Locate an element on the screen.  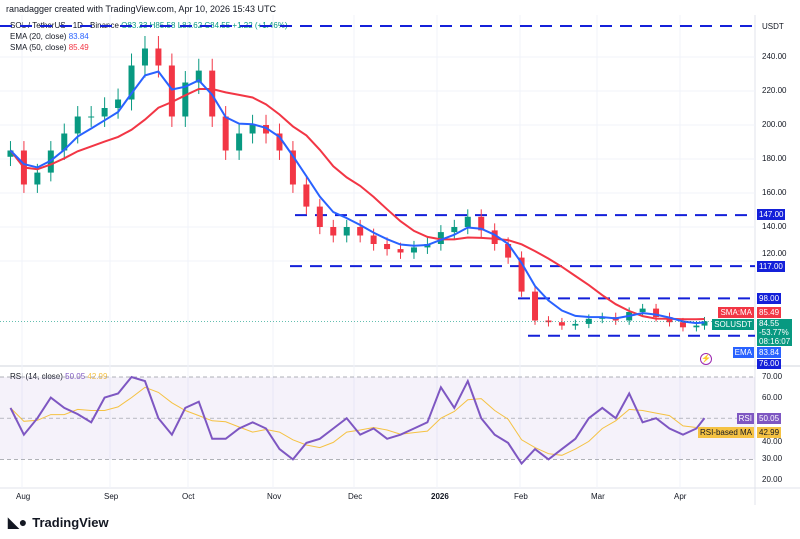
rsi-tick: 40.00 is located at coordinates (772, 441).